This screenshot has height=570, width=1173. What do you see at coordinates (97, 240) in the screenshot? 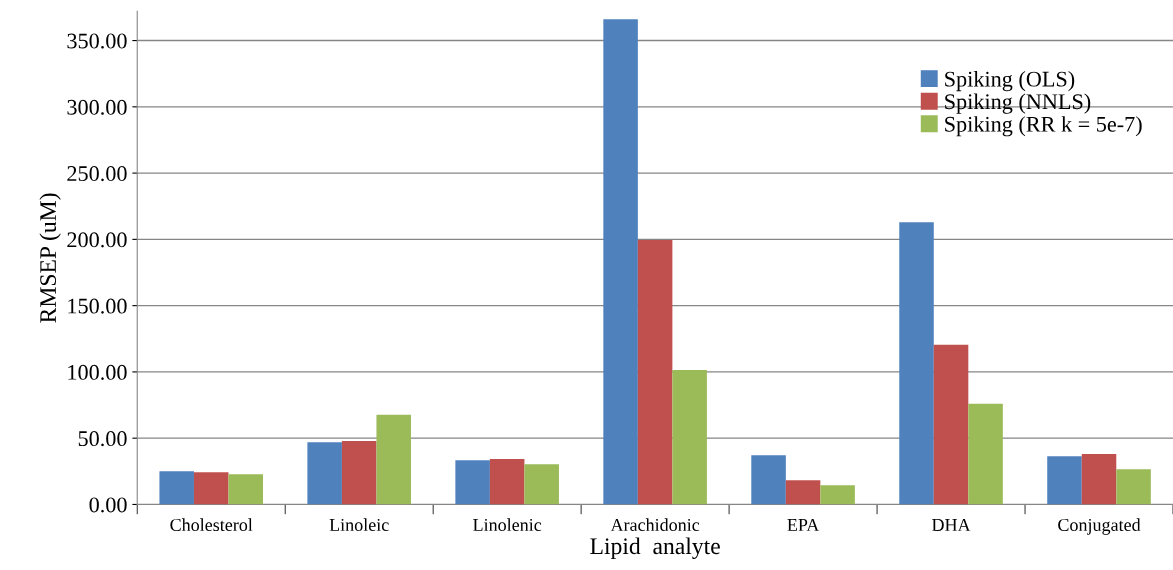
I see `y-tick-label: 200.00` at bounding box center [97, 240].